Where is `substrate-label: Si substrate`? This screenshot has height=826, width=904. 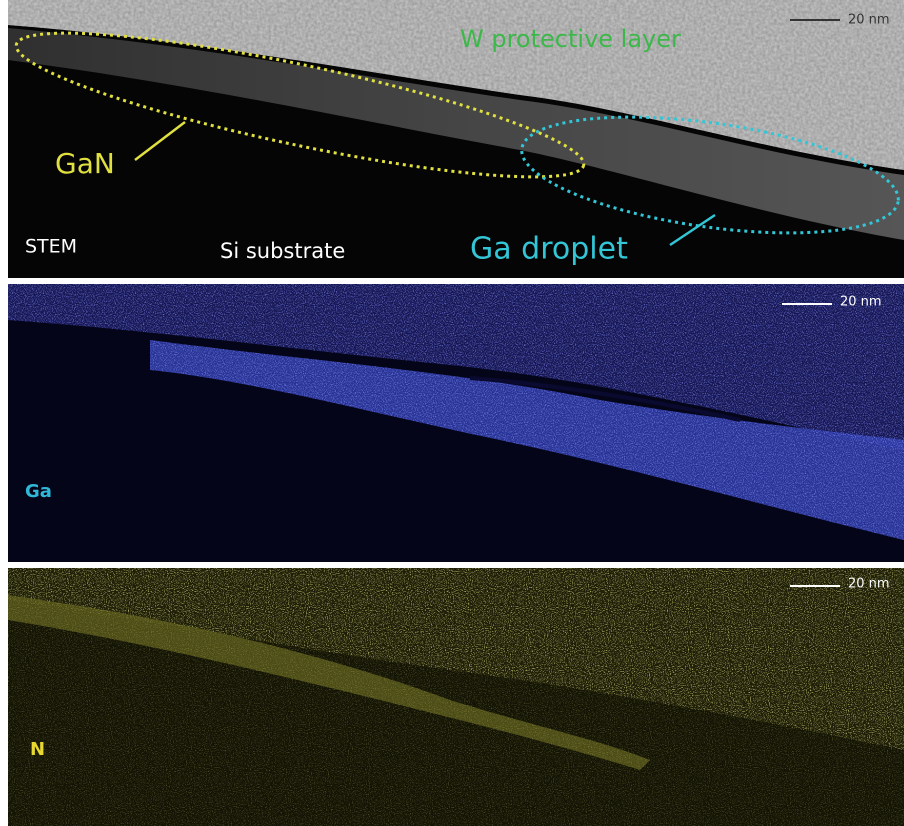 substrate-label: Si substrate is located at coordinates (282, 251).